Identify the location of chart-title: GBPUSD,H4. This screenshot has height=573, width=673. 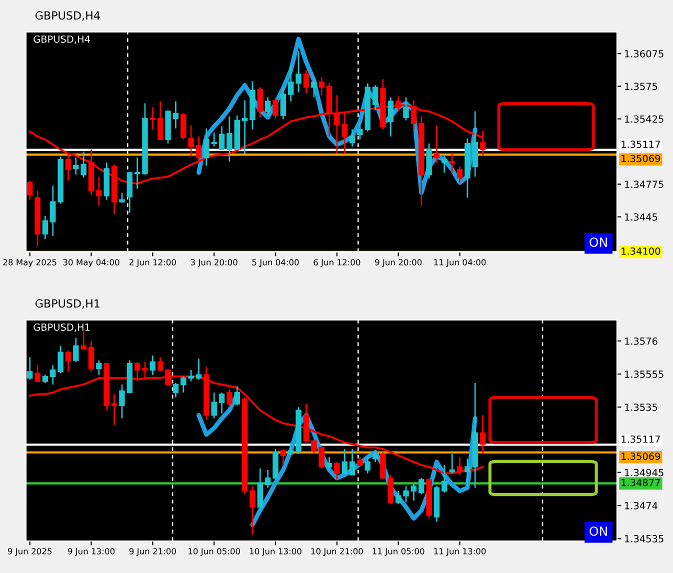
(67, 16).